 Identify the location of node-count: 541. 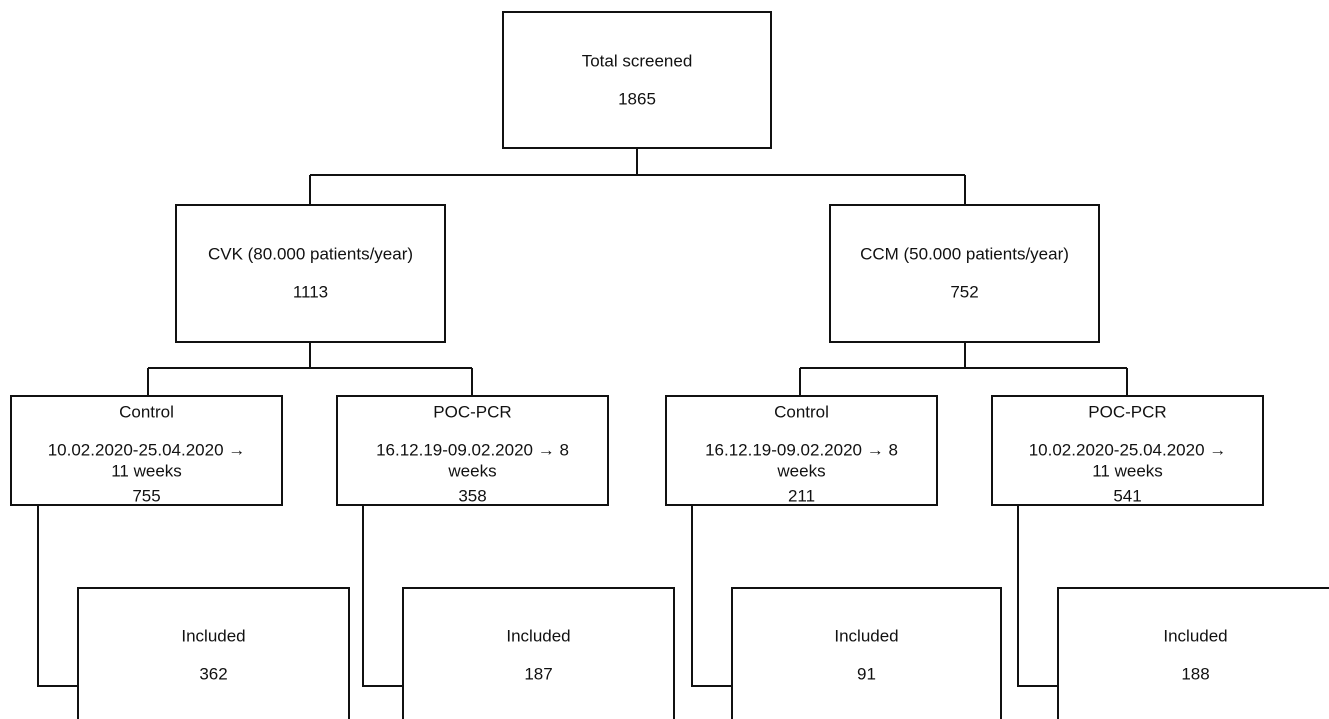
(1127, 495).